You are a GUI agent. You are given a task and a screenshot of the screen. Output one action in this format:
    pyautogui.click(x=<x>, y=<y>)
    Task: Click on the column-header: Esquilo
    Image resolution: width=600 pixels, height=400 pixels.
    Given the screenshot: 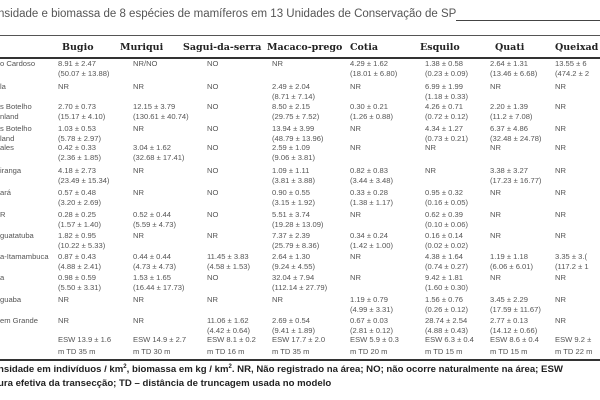 What is the action you would take?
    pyautogui.click(x=440, y=47)
    